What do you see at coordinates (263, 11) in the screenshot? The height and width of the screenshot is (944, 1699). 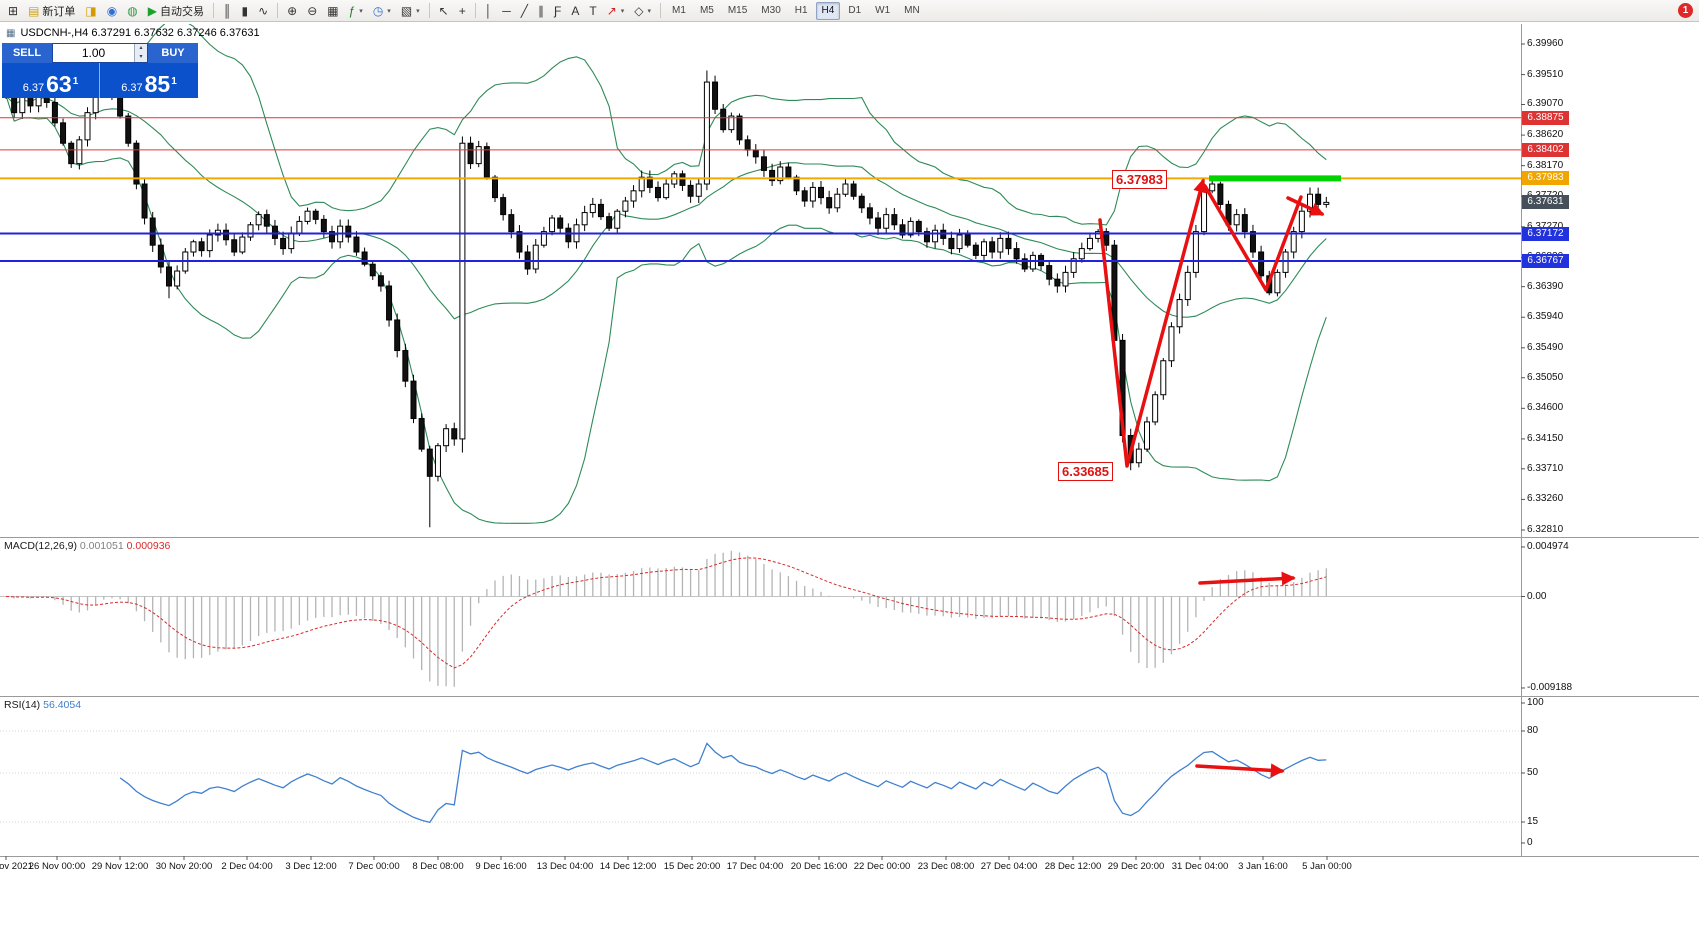 I see `line-chart-button: ∿` at bounding box center [263, 11].